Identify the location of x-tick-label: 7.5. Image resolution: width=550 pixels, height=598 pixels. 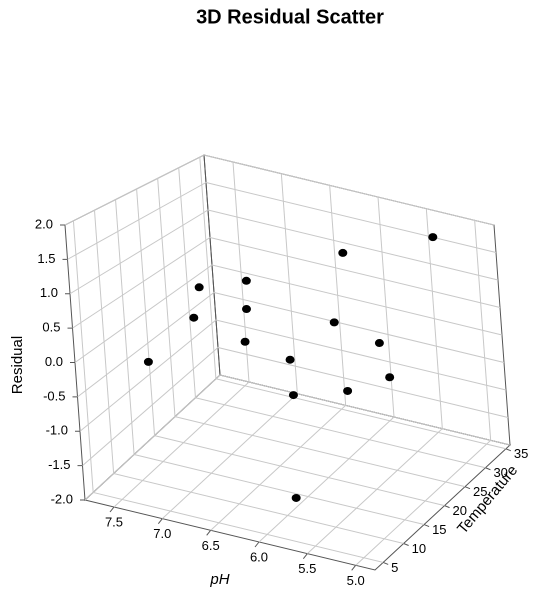
(114, 521).